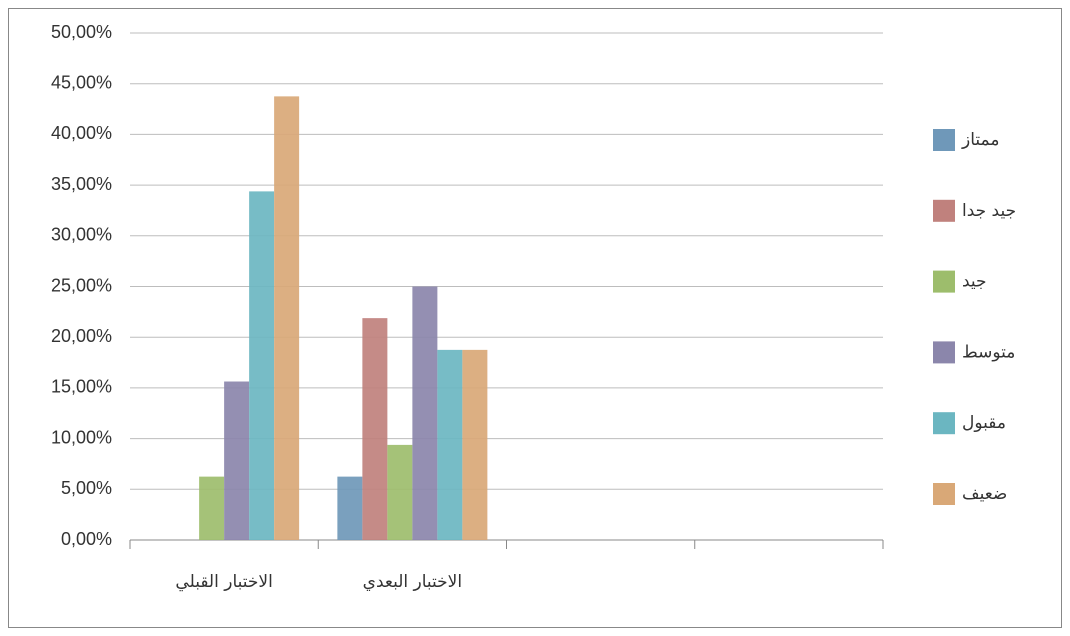 The image size is (1070, 636). Describe the element at coordinates (86, 488) in the screenshot. I see `y-tick-label: 5,00%` at that location.